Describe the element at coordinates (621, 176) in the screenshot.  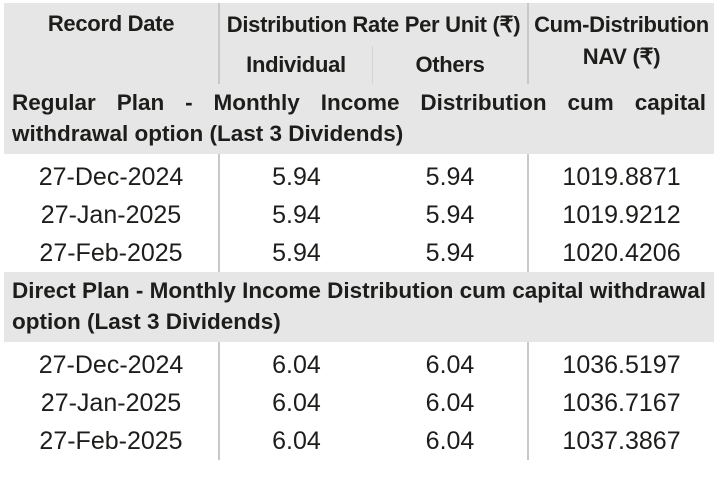
I see `cell-nav: 1019.8871` at that location.